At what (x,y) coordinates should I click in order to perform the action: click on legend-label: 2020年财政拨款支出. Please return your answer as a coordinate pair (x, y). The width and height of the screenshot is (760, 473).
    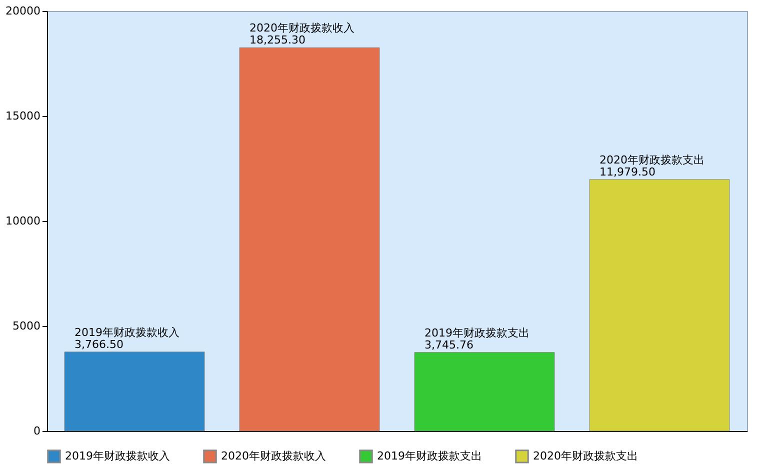
    Looking at the image, I should click on (585, 455).